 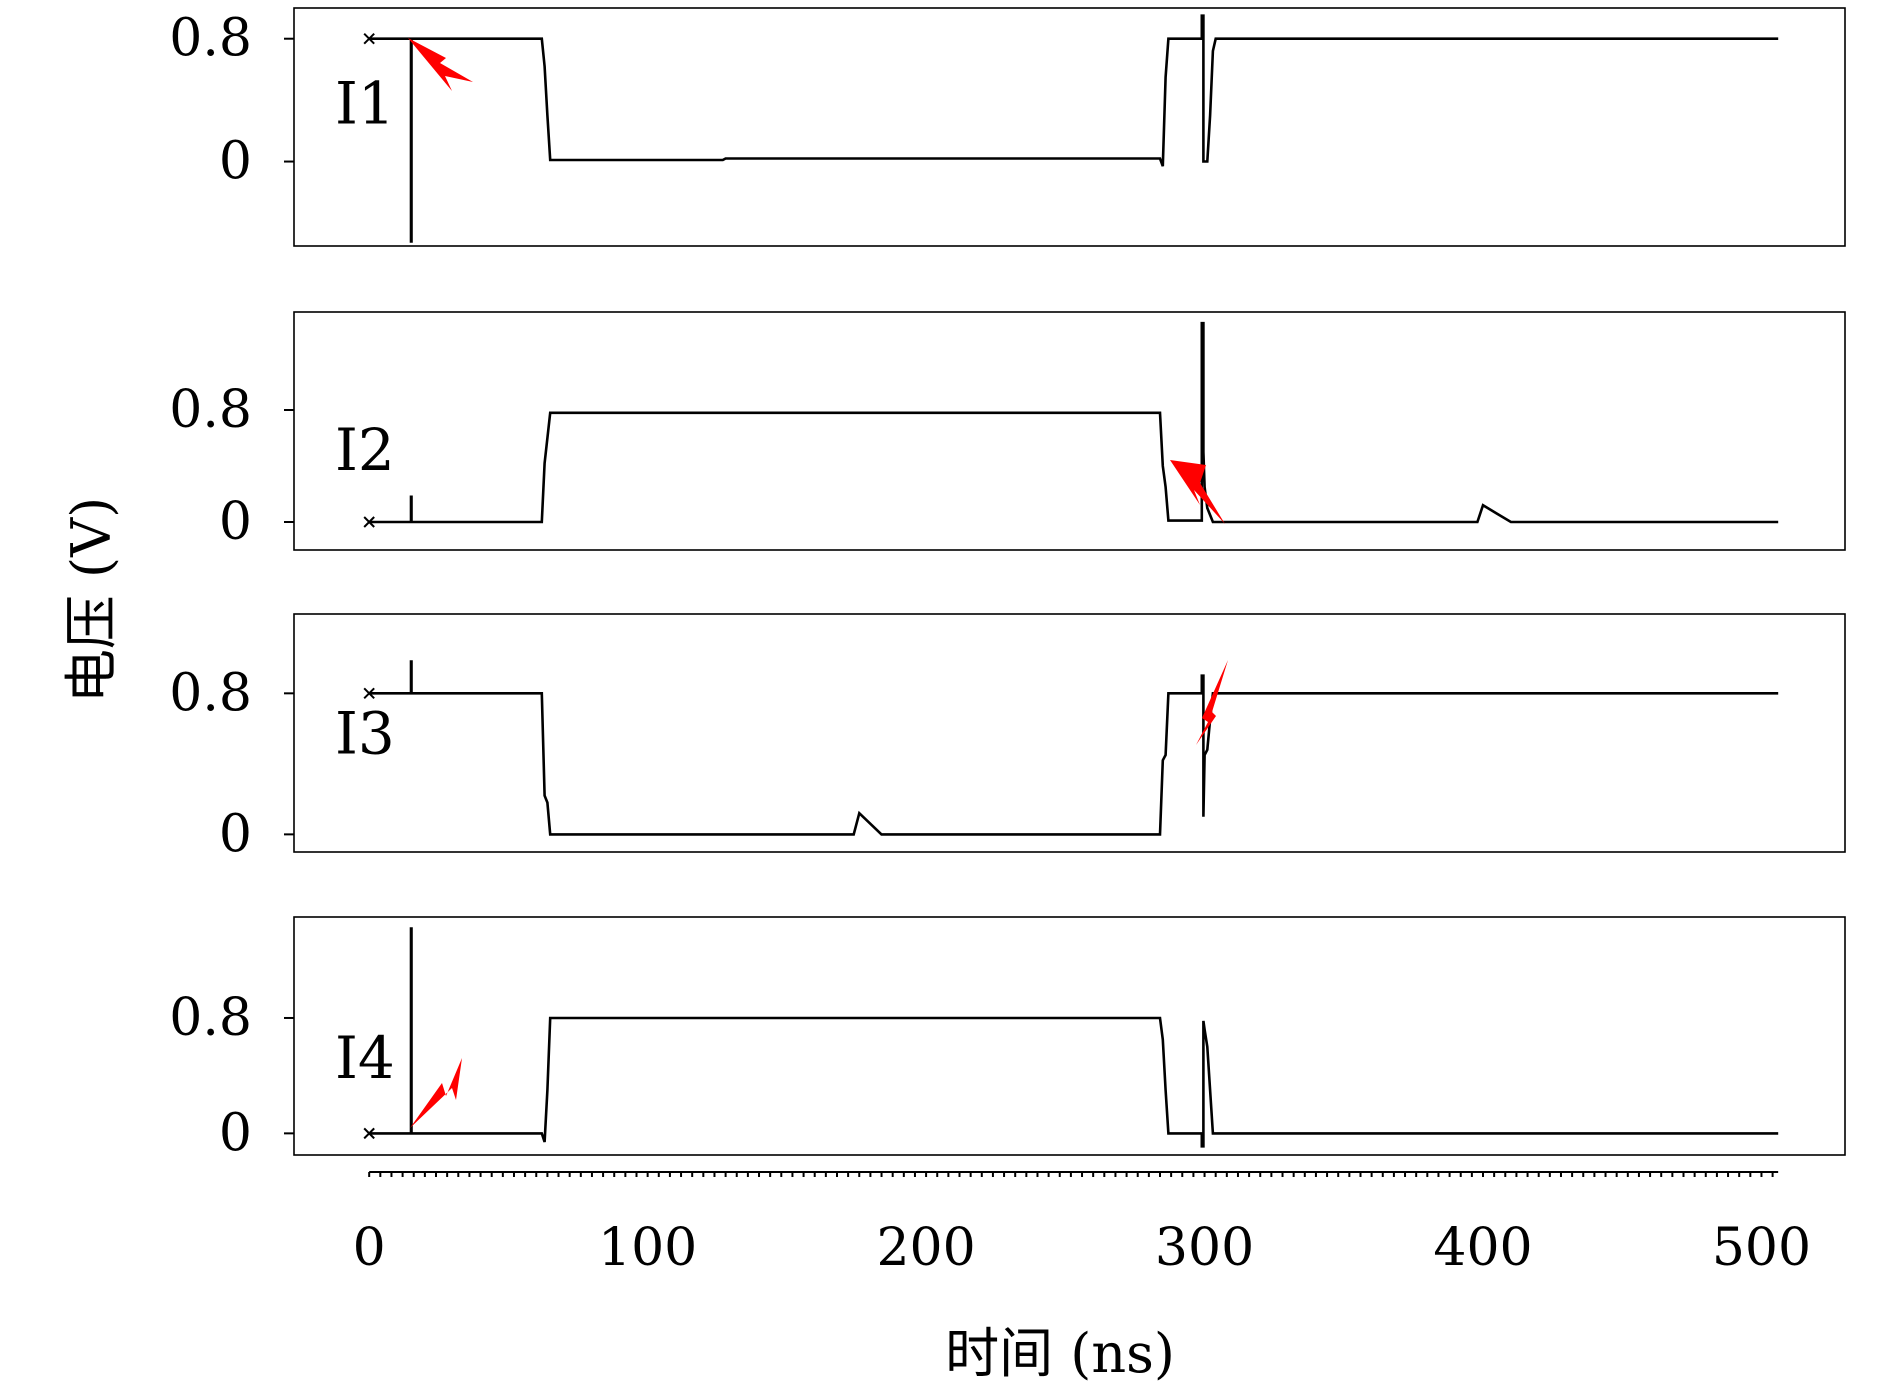 What do you see at coordinates (1482, 1248) in the screenshot?
I see `x-tick-label: 400` at bounding box center [1482, 1248].